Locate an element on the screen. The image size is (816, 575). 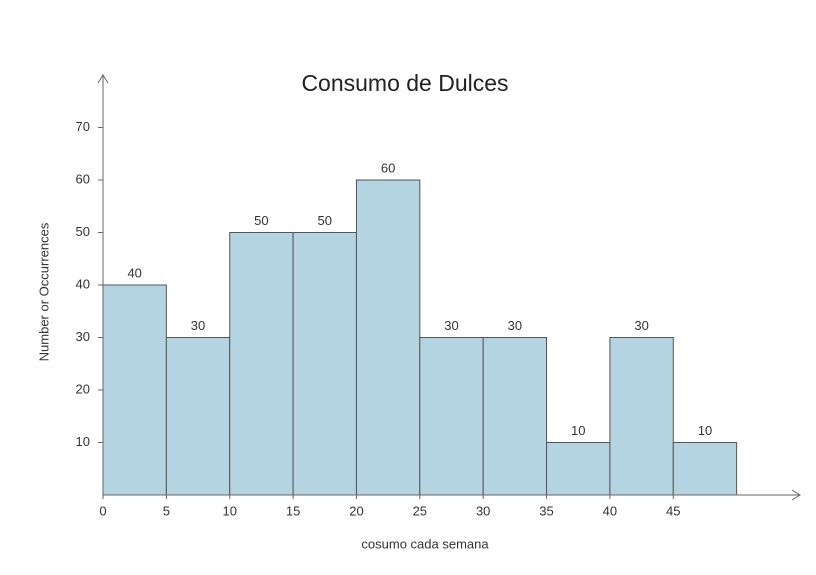
x-tick-label: 30 is located at coordinates (483, 510).